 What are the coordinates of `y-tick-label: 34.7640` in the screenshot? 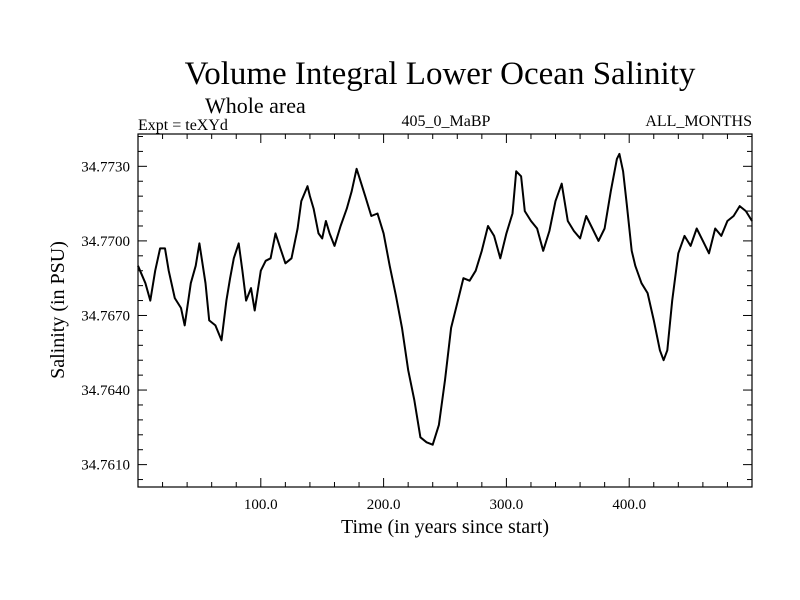 It's located at (105, 391).